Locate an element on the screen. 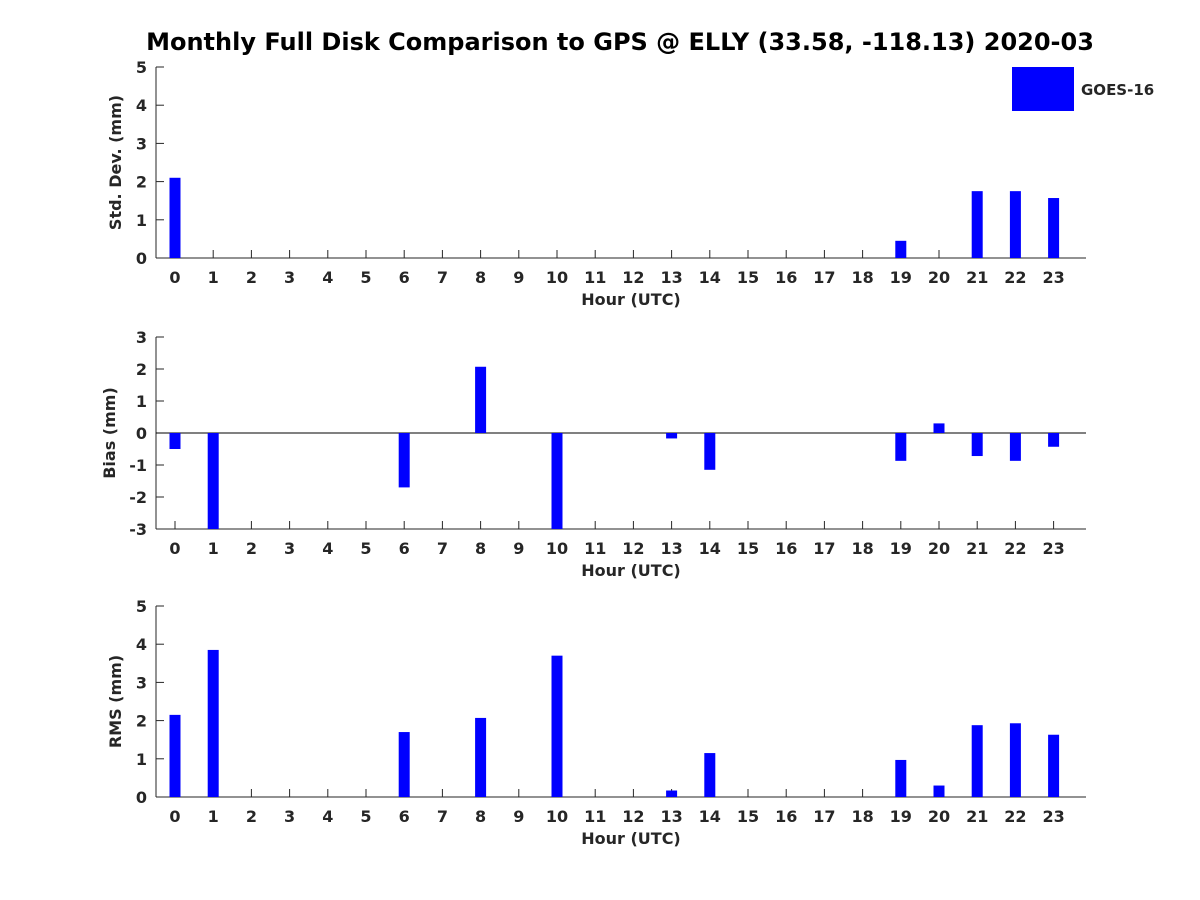 This screenshot has width=1200, height=900. x-tick-label: 12 is located at coordinates (633, 548).